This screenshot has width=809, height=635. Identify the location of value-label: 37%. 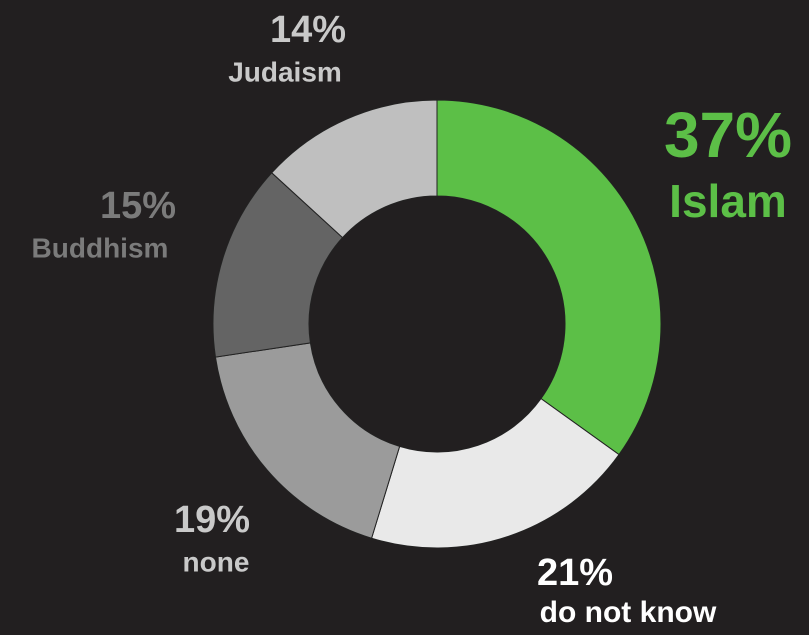
(728, 135).